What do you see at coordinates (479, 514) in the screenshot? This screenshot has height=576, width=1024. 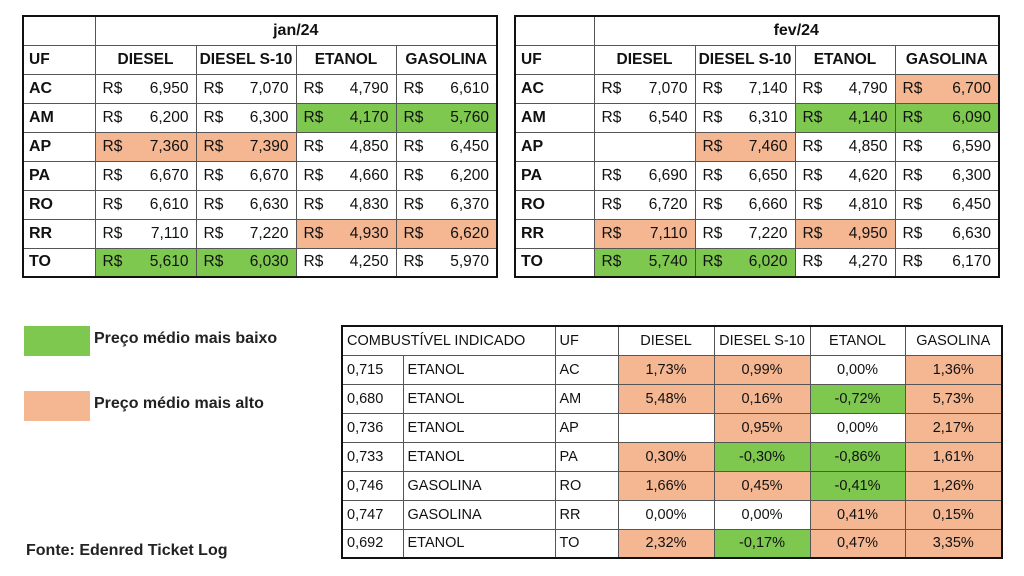 I see `fuel-cell: GASOLINA` at bounding box center [479, 514].